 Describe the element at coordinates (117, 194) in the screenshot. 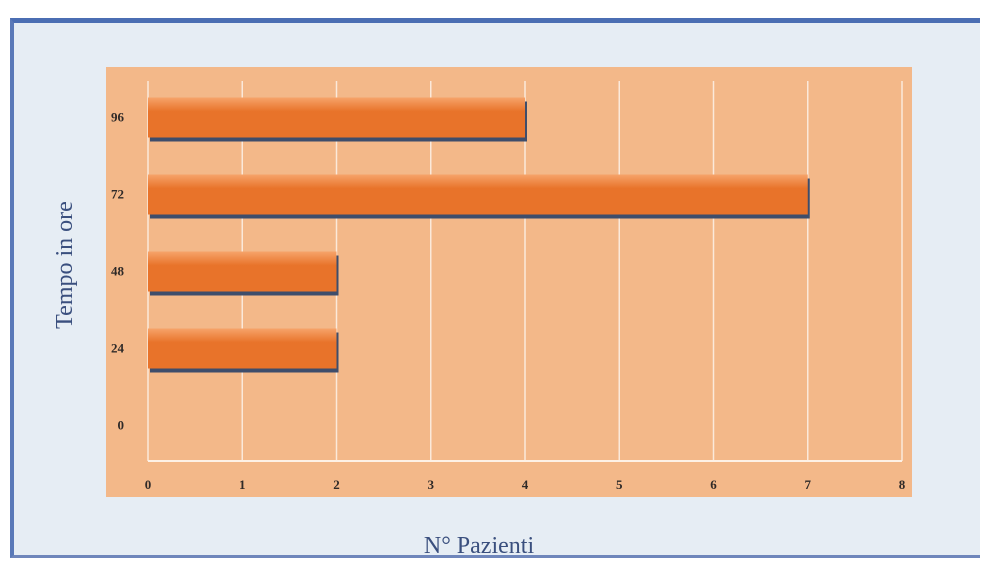

I see `y-tick-label: 72` at that location.